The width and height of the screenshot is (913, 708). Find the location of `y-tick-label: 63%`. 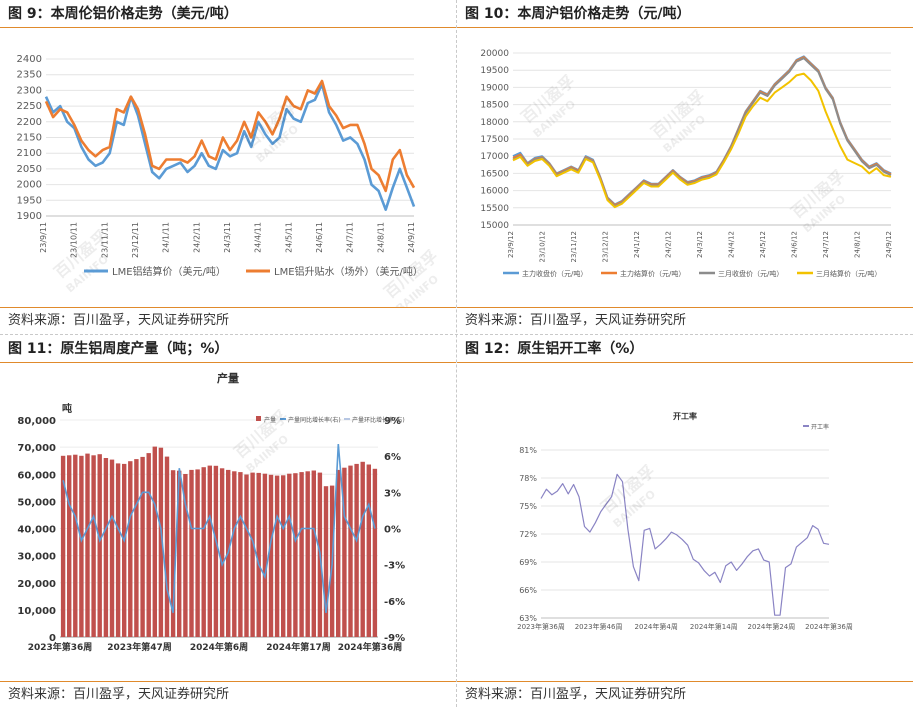

y-tick-label: 63% is located at coordinates (528, 618).